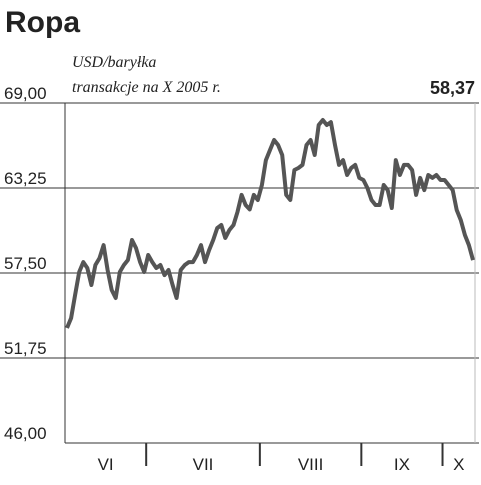 The height and width of the screenshot is (485, 481). What do you see at coordinates (452, 88) in the screenshot?
I see `last-value-label: 58,37` at bounding box center [452, 88].